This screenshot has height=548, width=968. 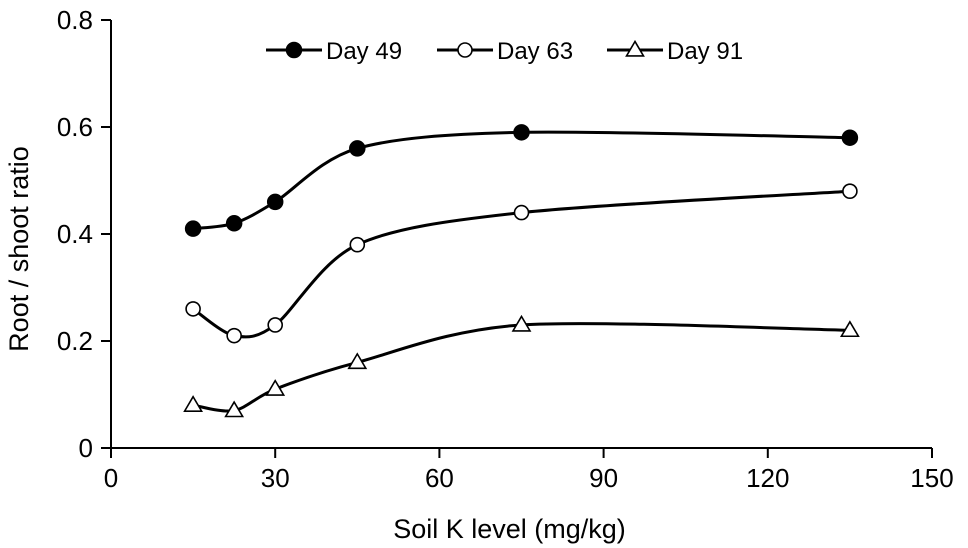 What do you see at coordinates (86, 448) in the screenshot?
I see `y-tick-label: 0` at bounding box center [86, 448].